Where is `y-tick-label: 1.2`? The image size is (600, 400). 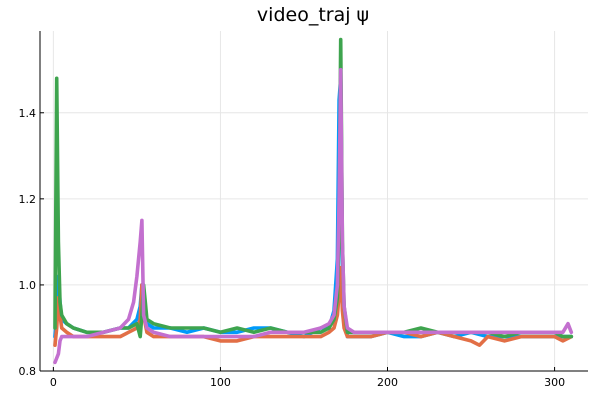
y-tick-label: 1.2 is located at coordinates (28, 199).